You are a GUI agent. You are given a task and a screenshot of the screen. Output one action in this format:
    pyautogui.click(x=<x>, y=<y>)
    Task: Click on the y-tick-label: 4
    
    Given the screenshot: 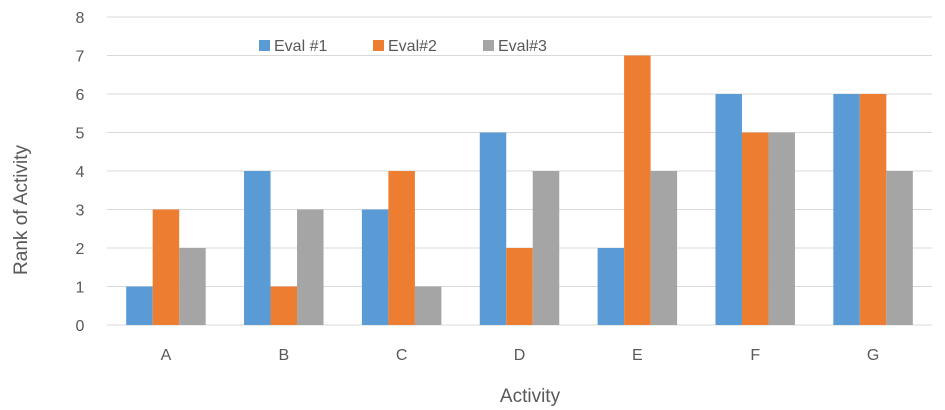 What is the action you would take?
    pyautogui.click(x=80, y=172)
    